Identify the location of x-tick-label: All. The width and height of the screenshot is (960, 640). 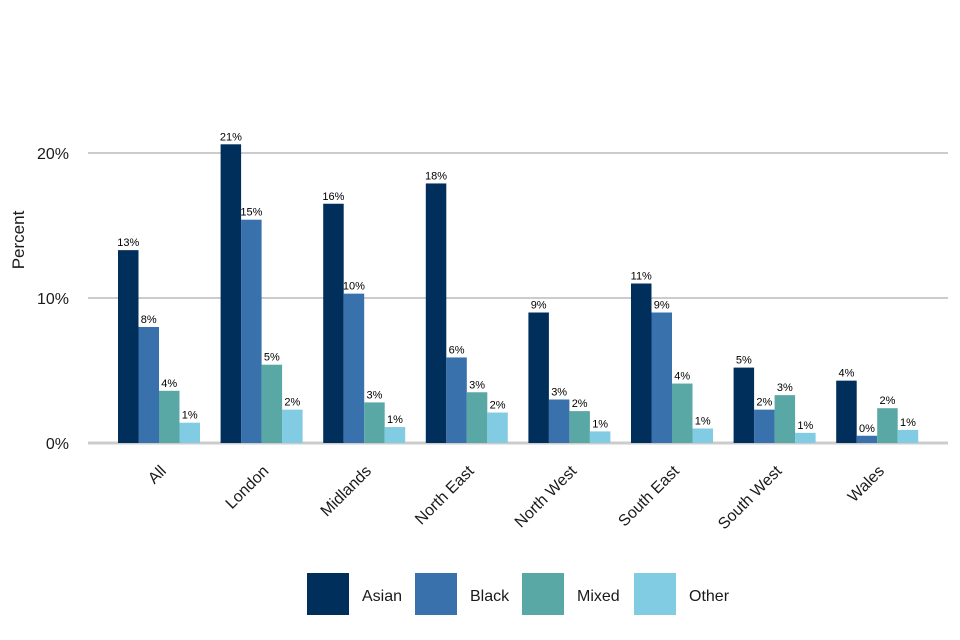
(157, 475).